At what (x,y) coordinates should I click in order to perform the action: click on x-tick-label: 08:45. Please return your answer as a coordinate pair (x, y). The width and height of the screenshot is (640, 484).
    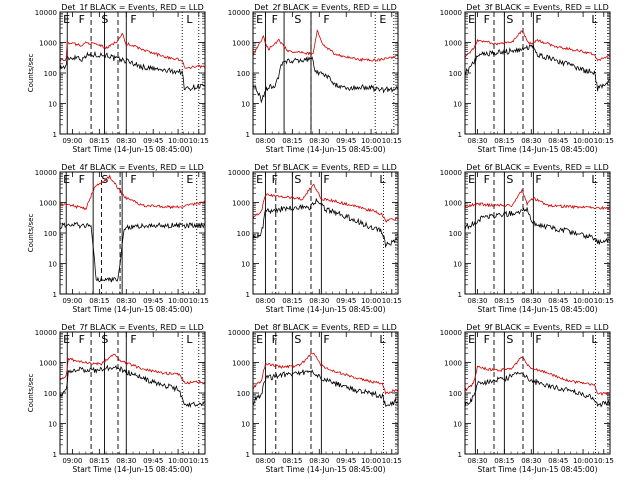
    Looking at the image, I should click on (558, 141).